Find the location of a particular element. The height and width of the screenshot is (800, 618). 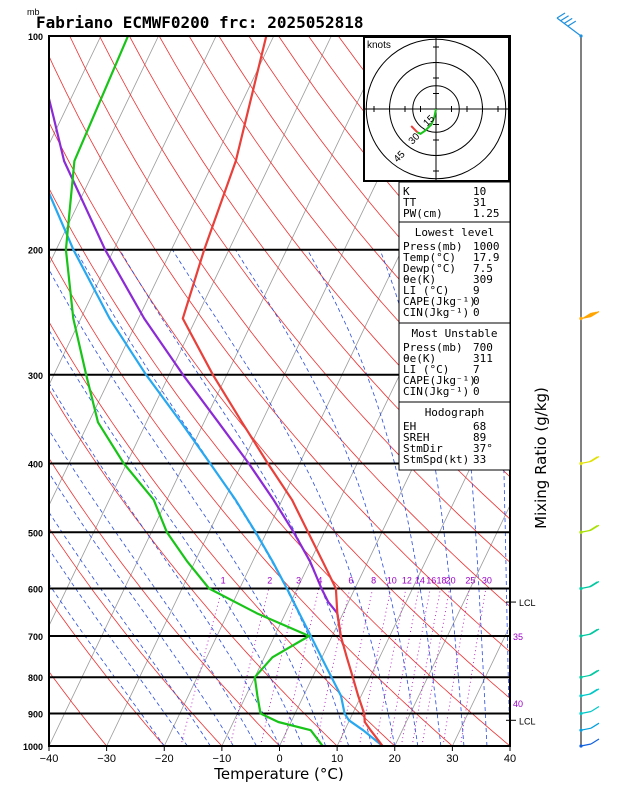

index-value: 7.5 is located at coordinates (483, 268).